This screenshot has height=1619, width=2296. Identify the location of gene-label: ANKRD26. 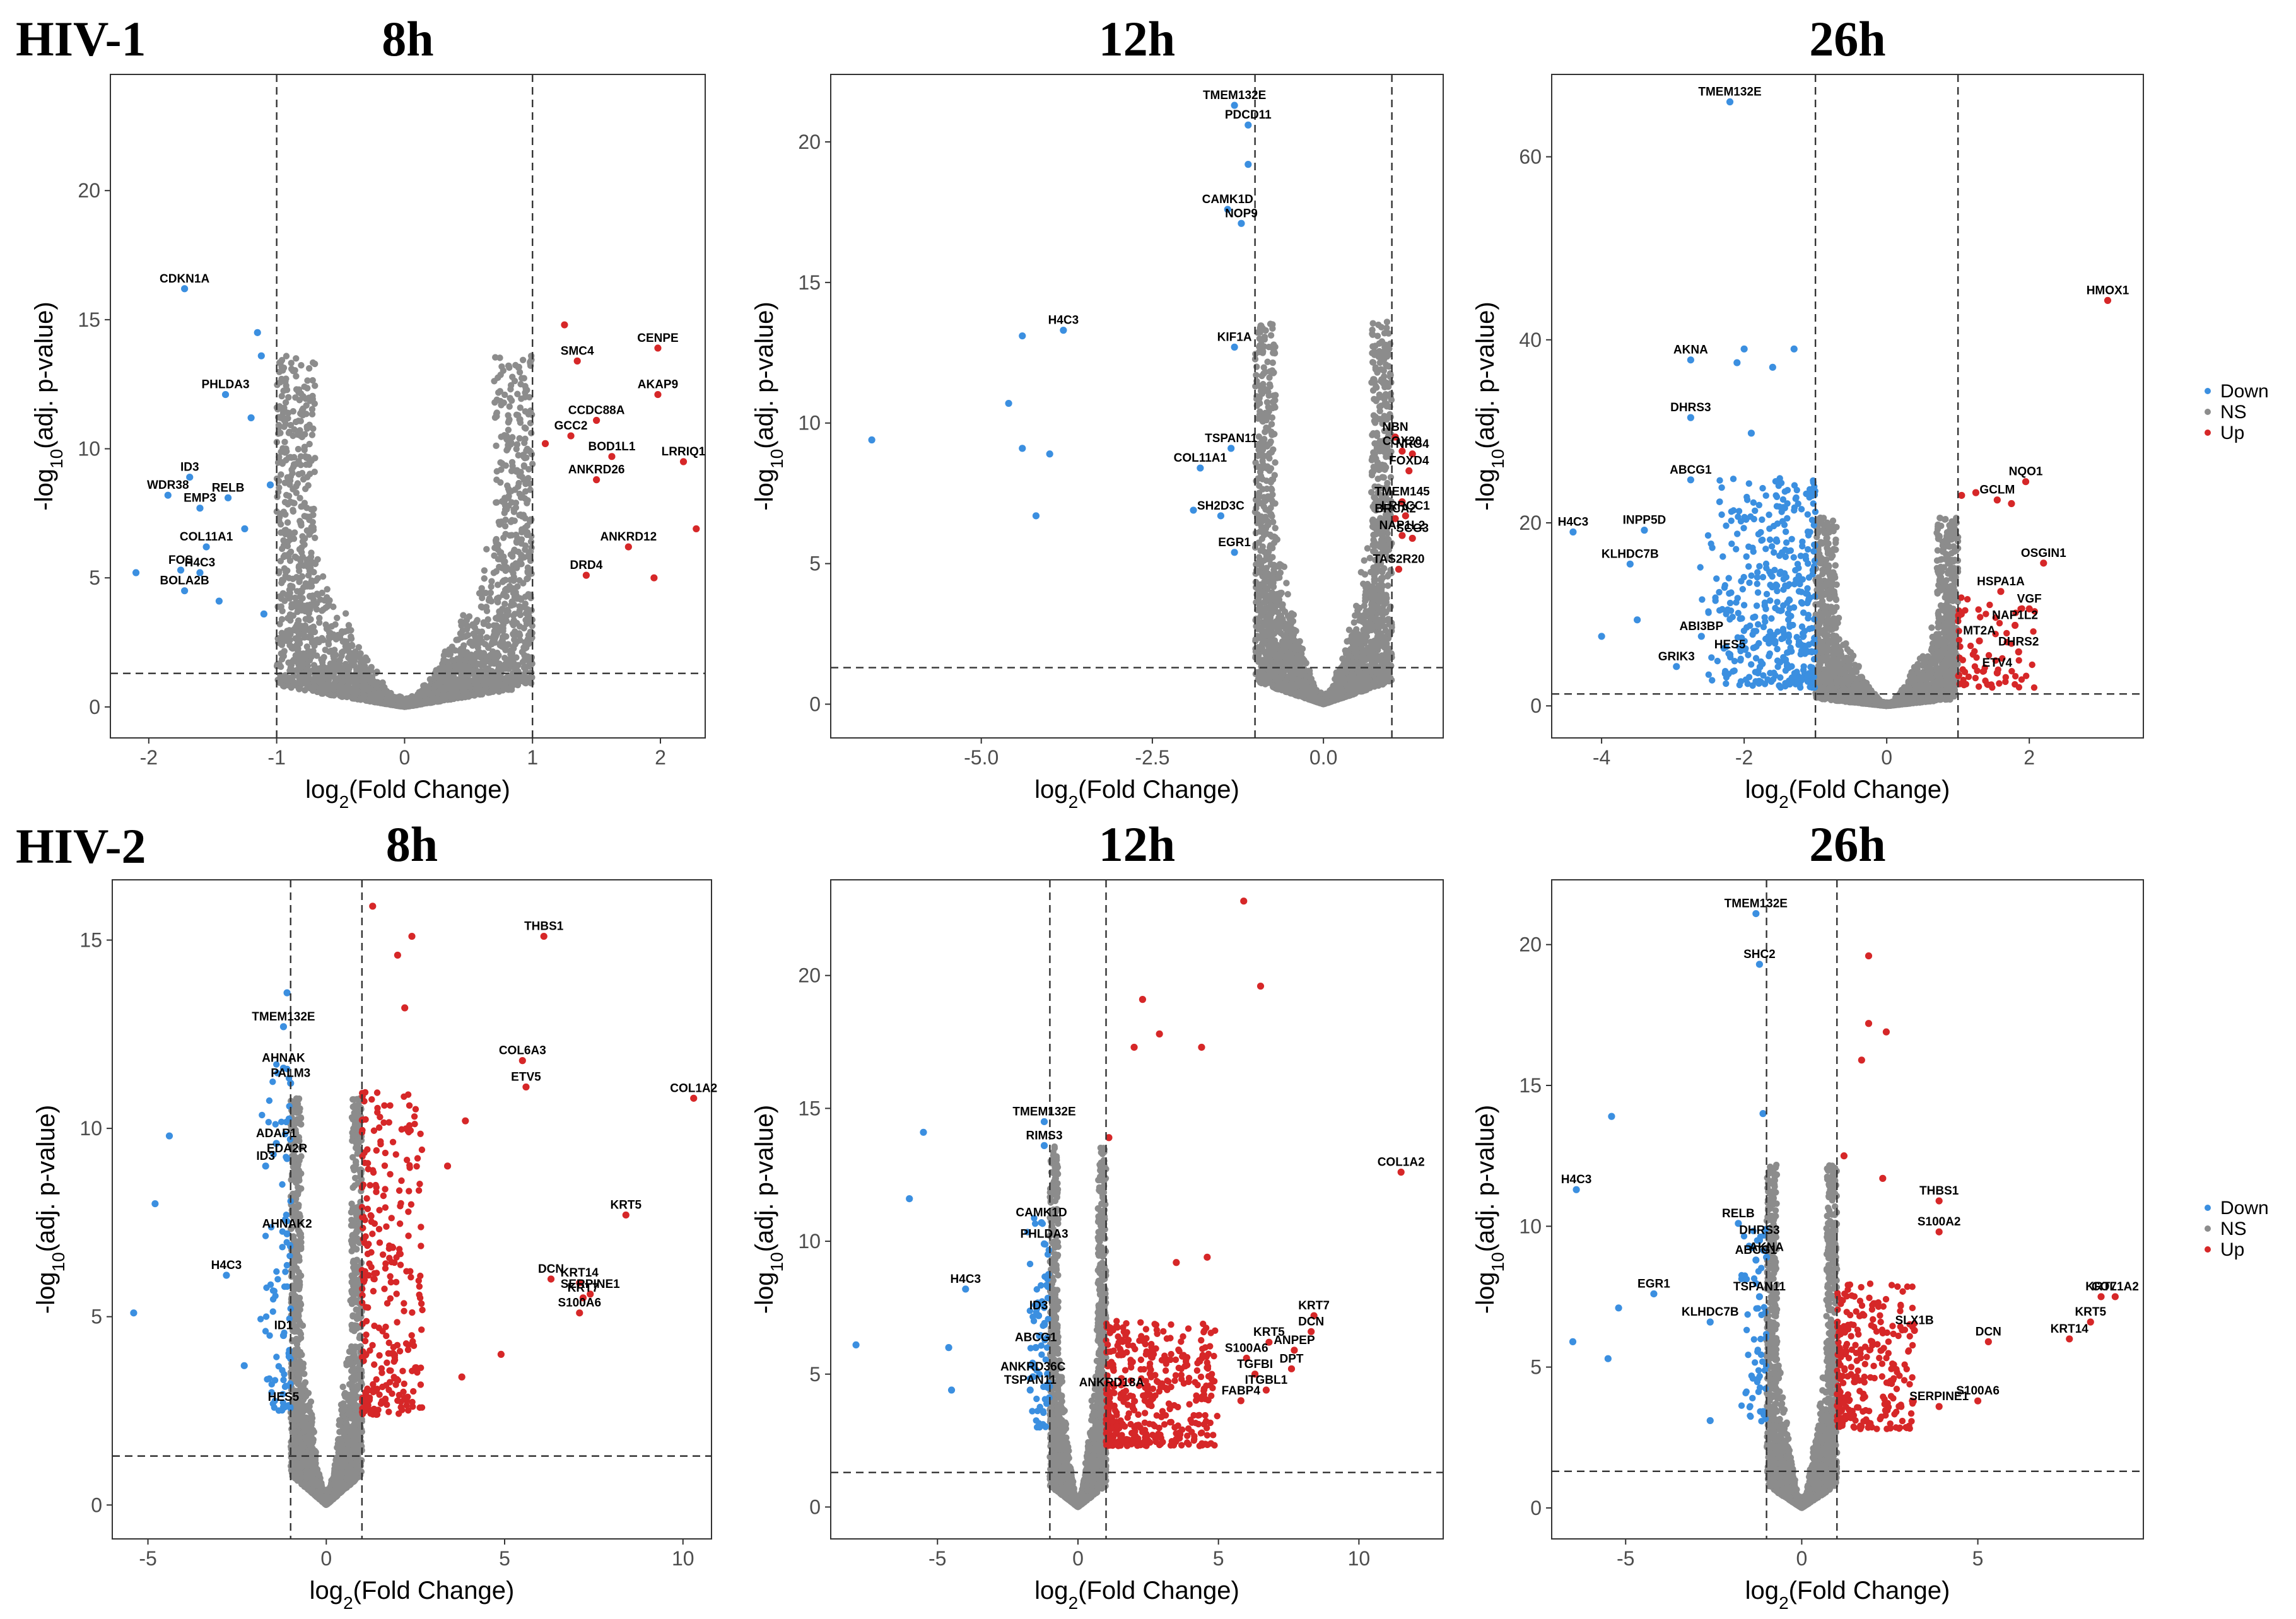
(596, 470).